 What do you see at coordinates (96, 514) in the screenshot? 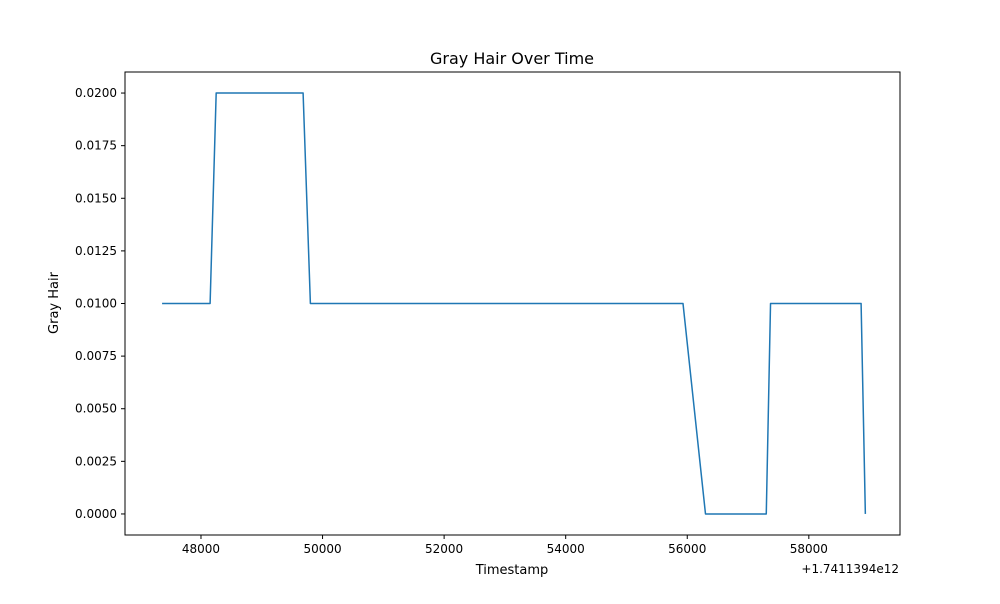
I see `y-tick-label: 0.0000` at bounding box center [96, 514].